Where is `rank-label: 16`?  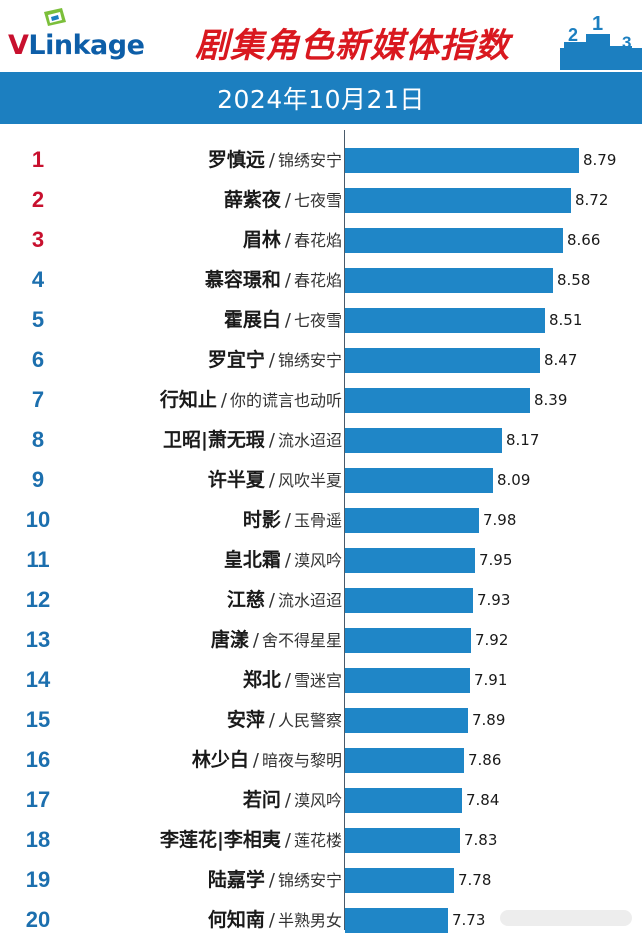 rank-label: 16 is located at coordinates (38, 759).